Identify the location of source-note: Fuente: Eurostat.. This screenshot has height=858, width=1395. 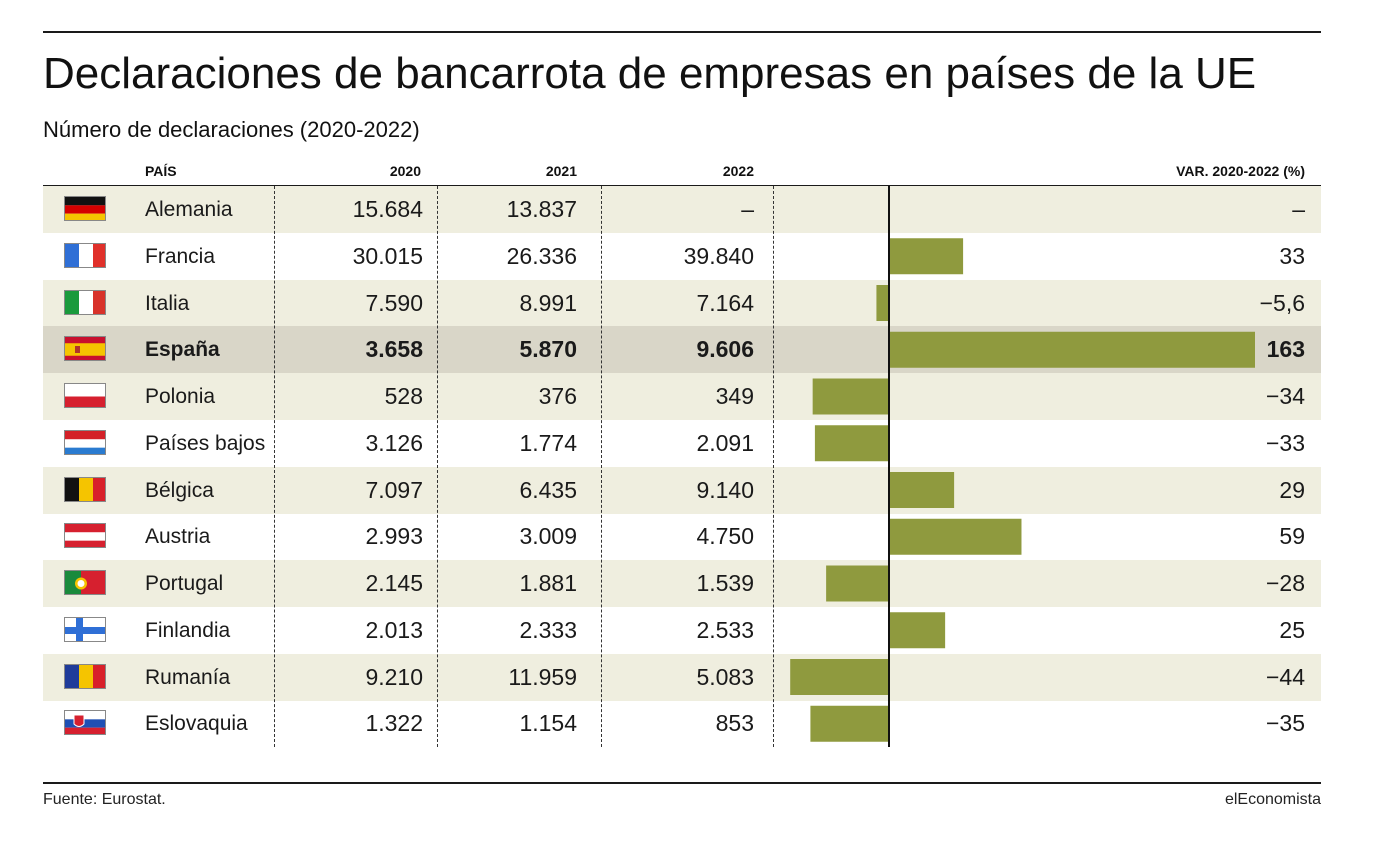
(104, 799).